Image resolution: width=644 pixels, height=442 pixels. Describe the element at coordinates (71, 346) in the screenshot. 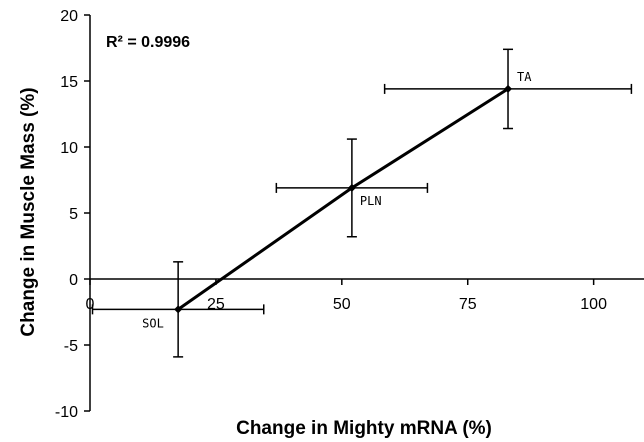

I see `y-tick-label: -5` at that location.